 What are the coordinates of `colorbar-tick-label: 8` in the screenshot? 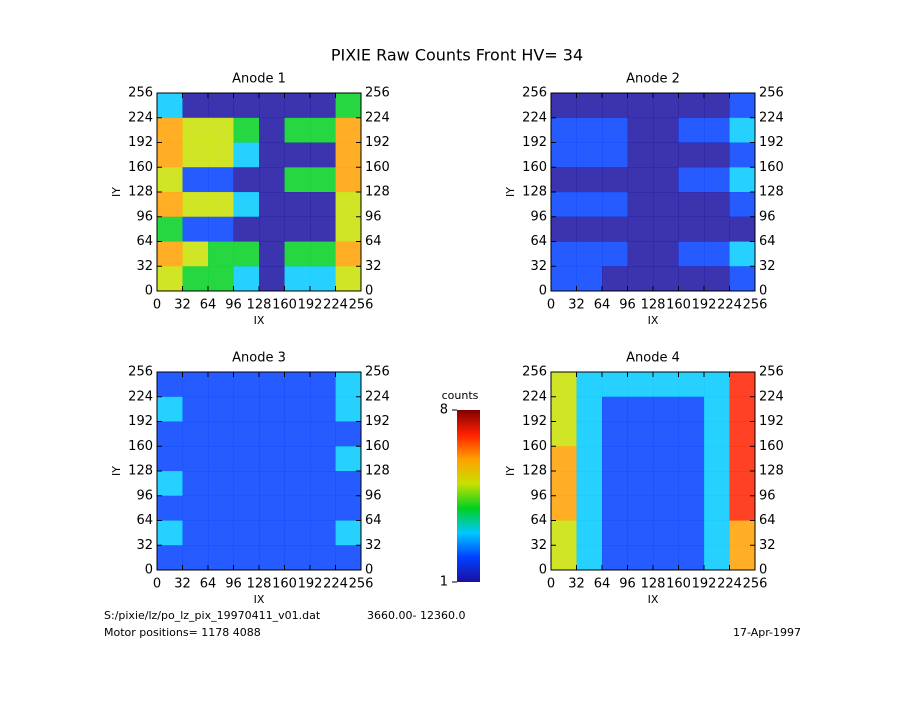 It's located at (444, 410).